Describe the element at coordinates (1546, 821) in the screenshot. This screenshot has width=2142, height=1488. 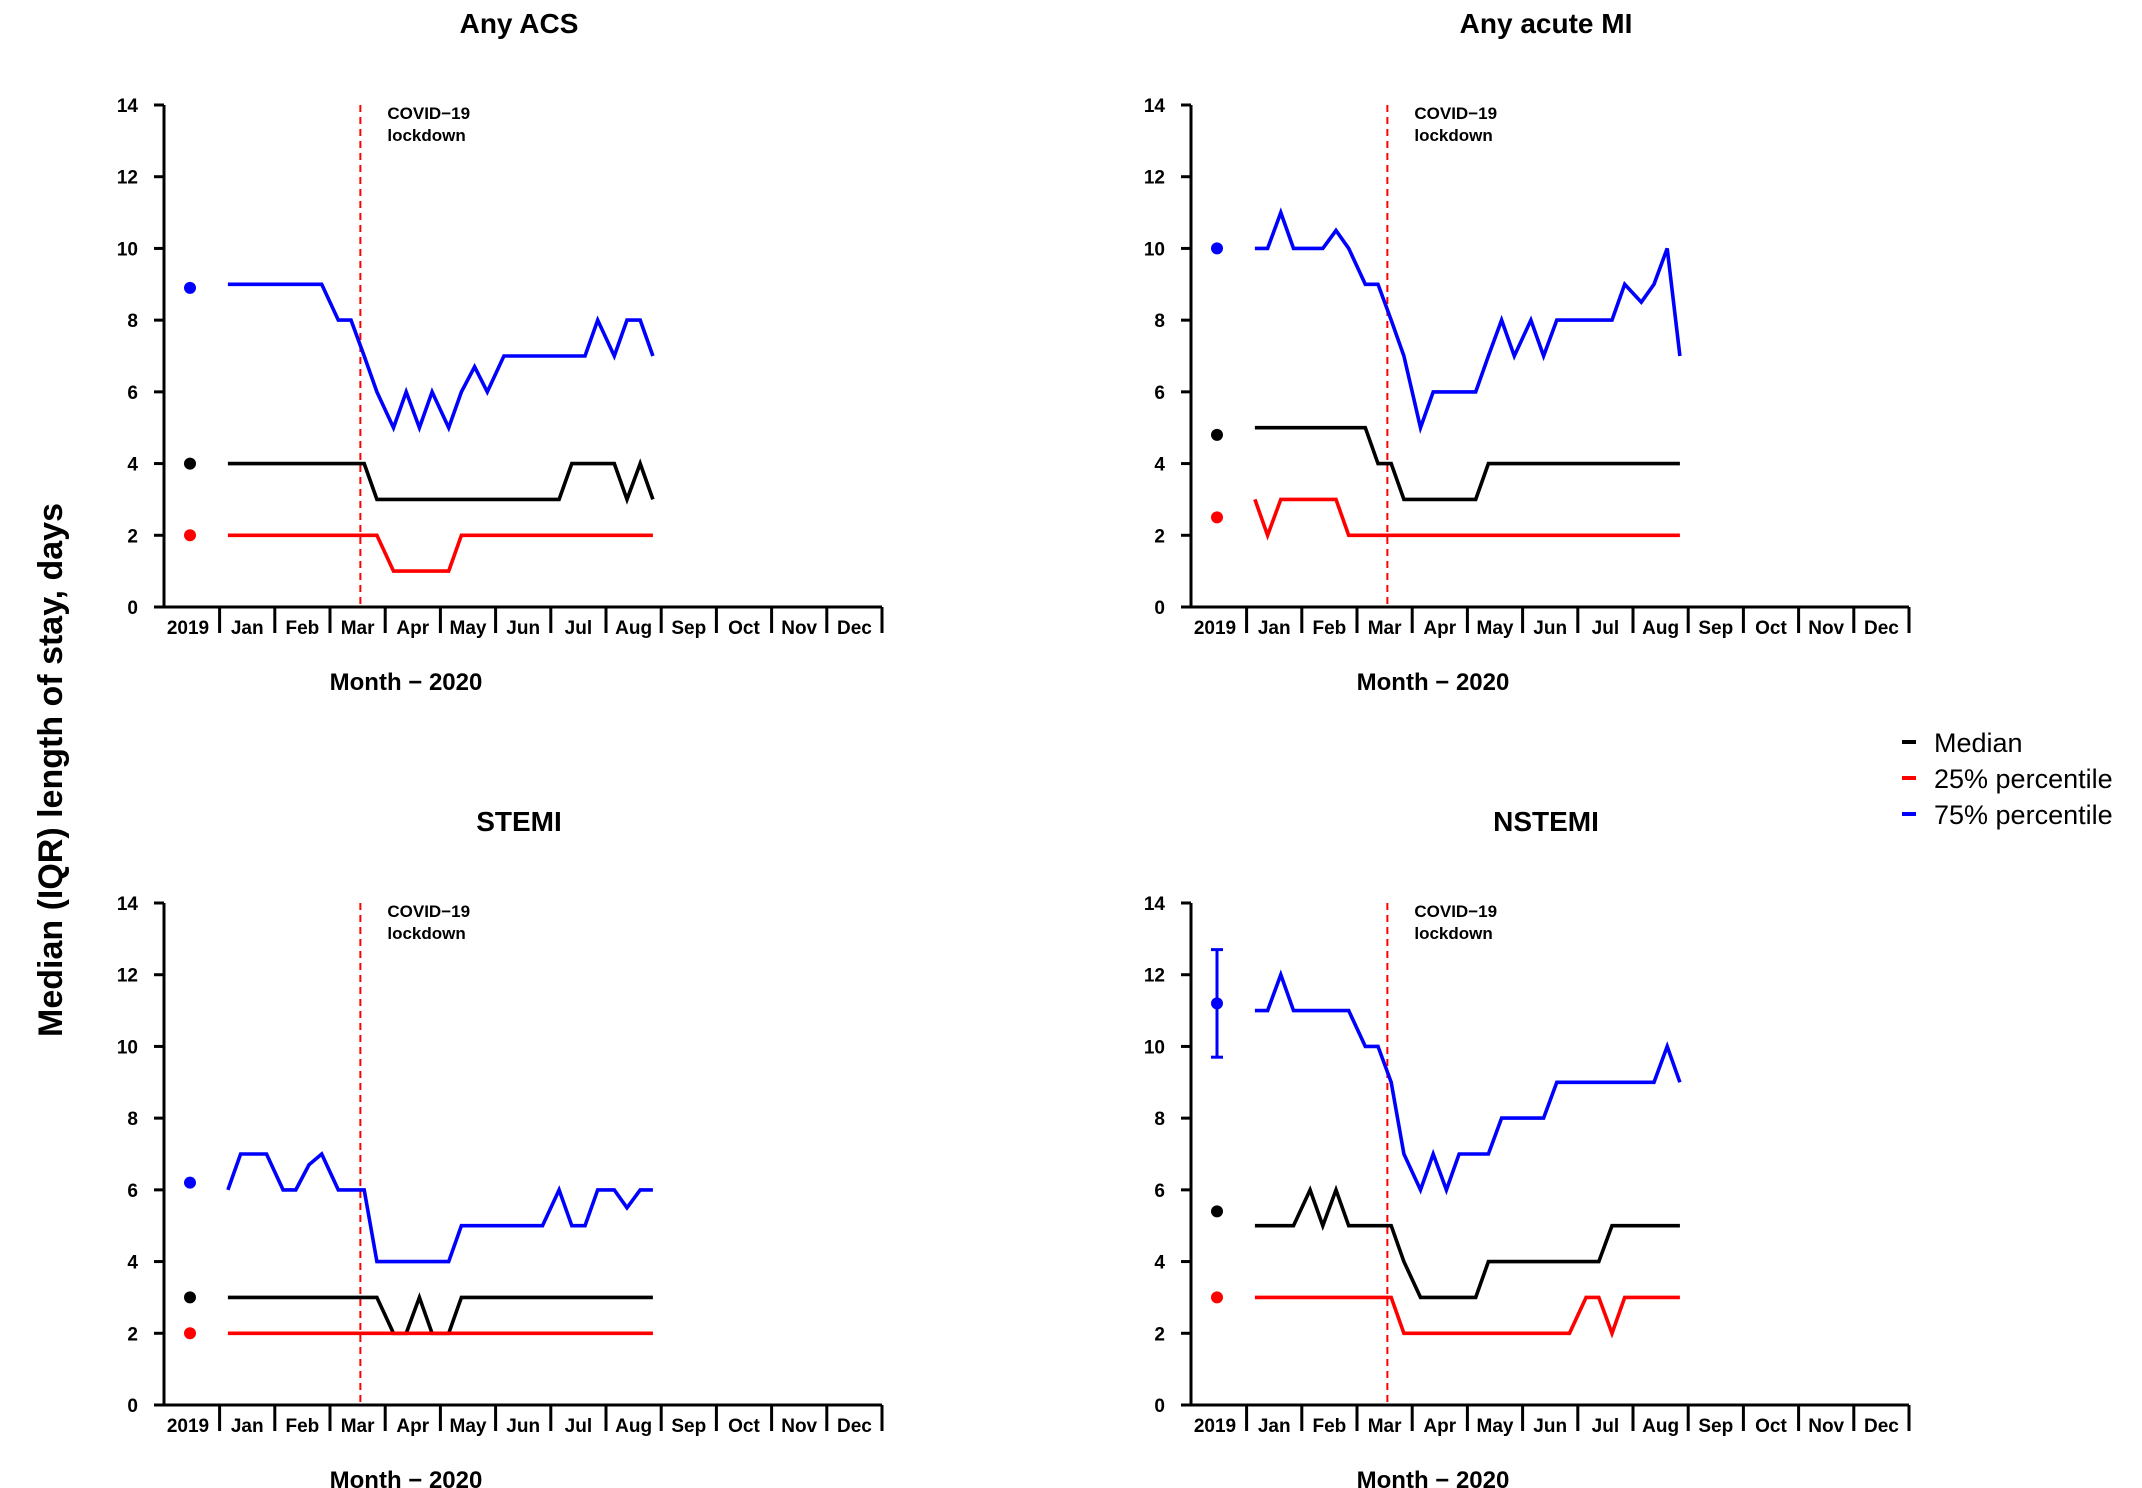
I see `panel-title: NSTEMI` at that location.